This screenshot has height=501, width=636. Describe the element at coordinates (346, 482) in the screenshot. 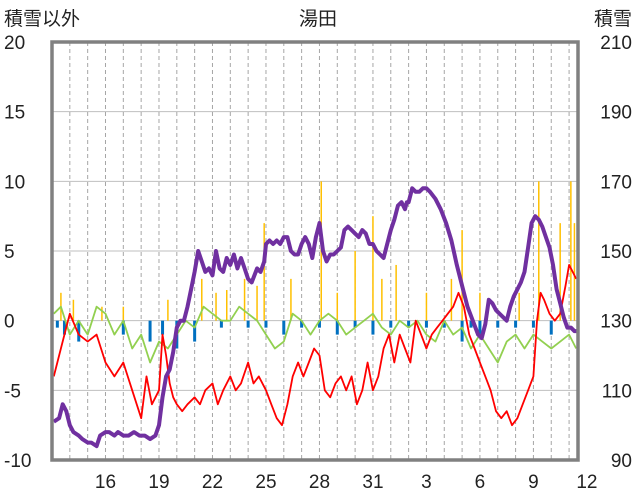

I see `x-ticks: 16 19 22 25 28 31 3 6 9 12` at that location.